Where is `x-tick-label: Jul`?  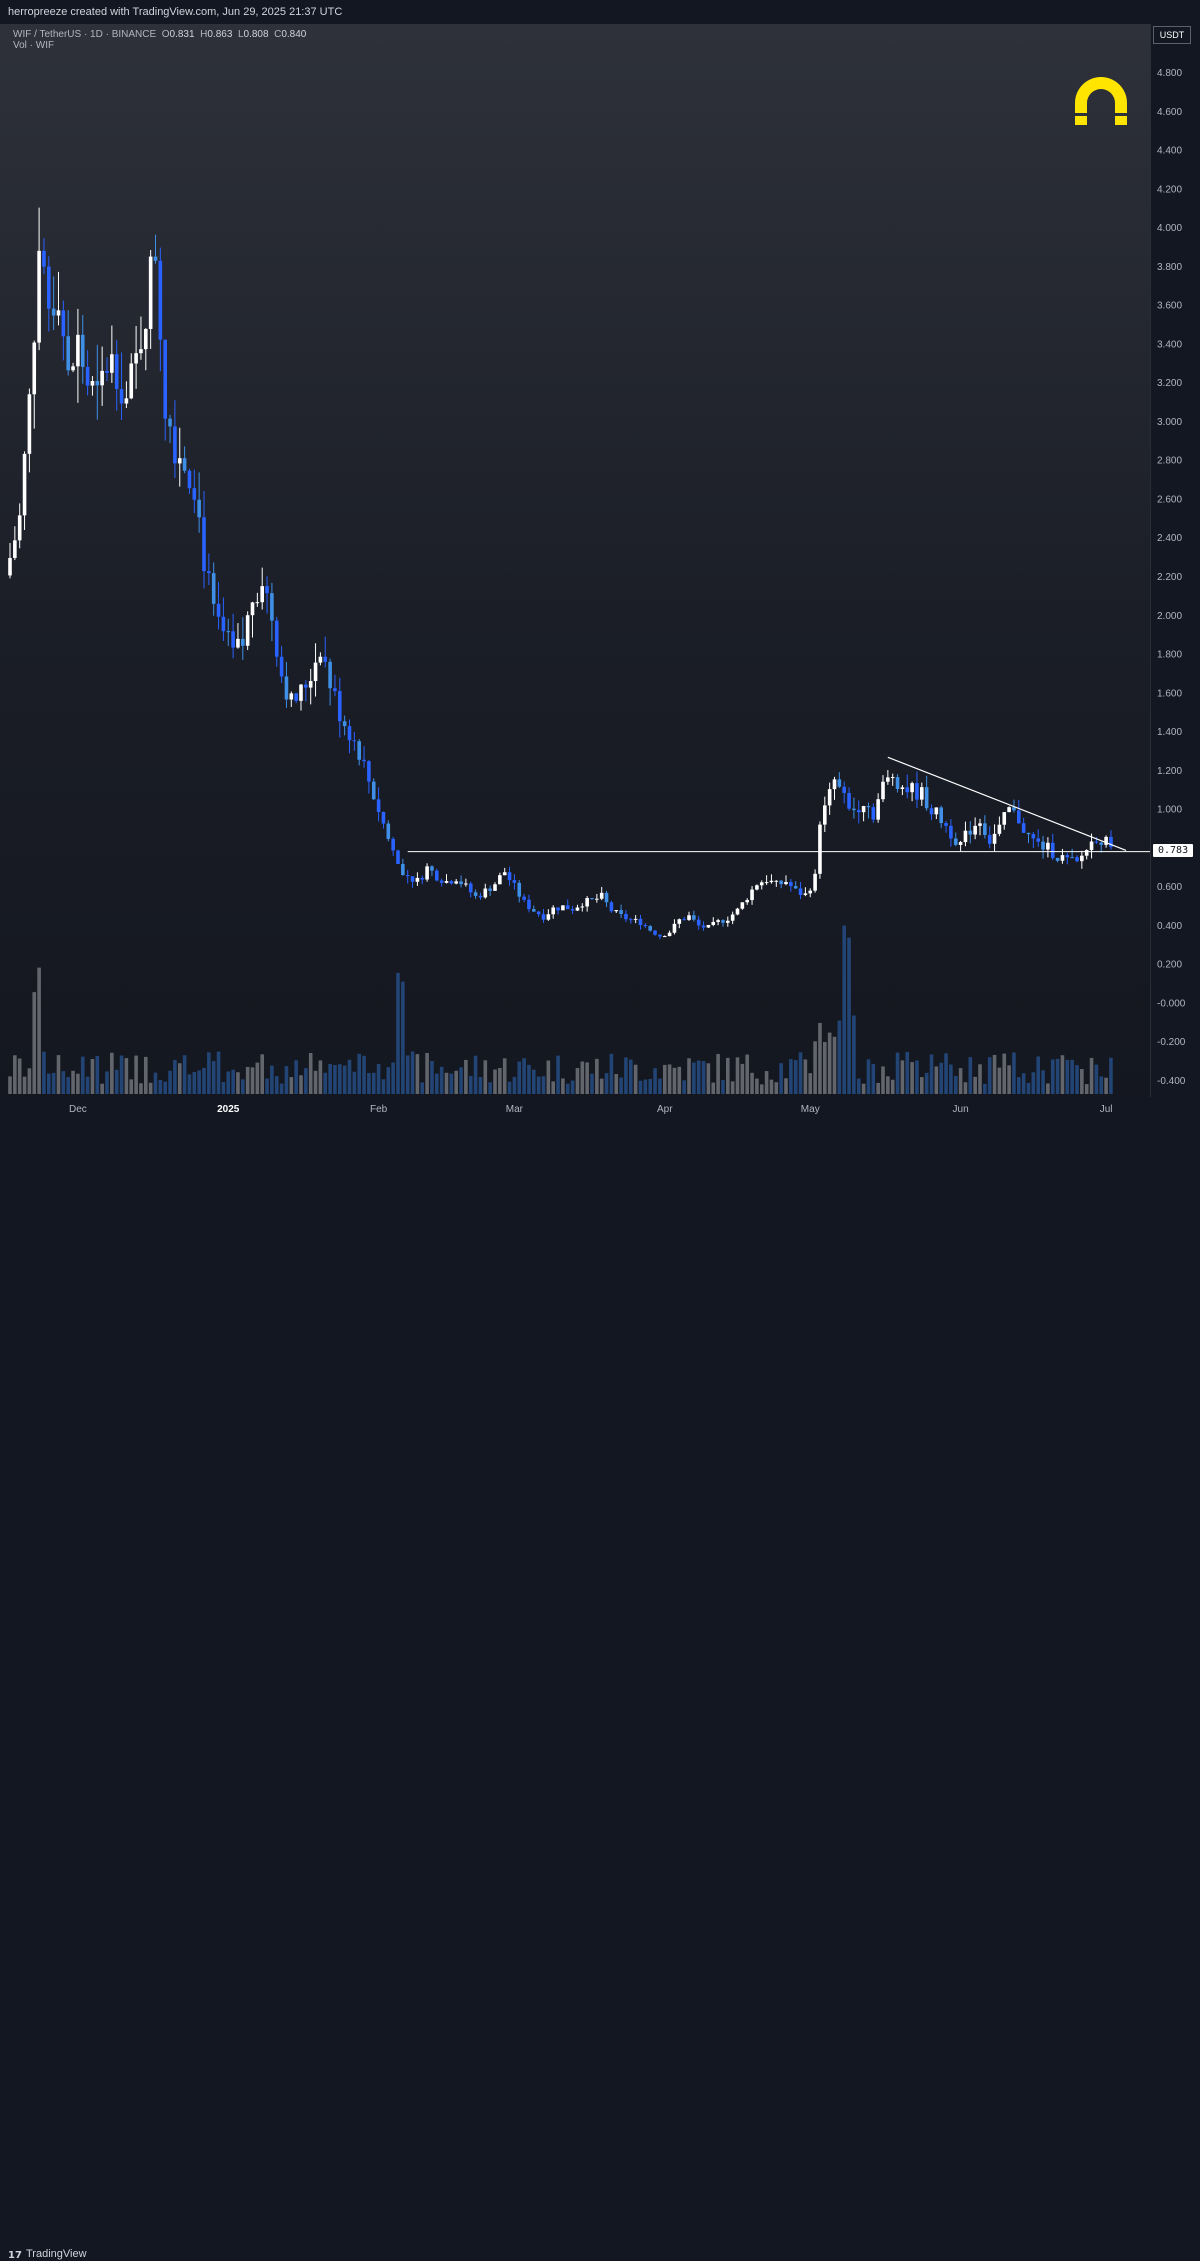 x-tick-label: Jul is located at coordinates (1106, 1109).